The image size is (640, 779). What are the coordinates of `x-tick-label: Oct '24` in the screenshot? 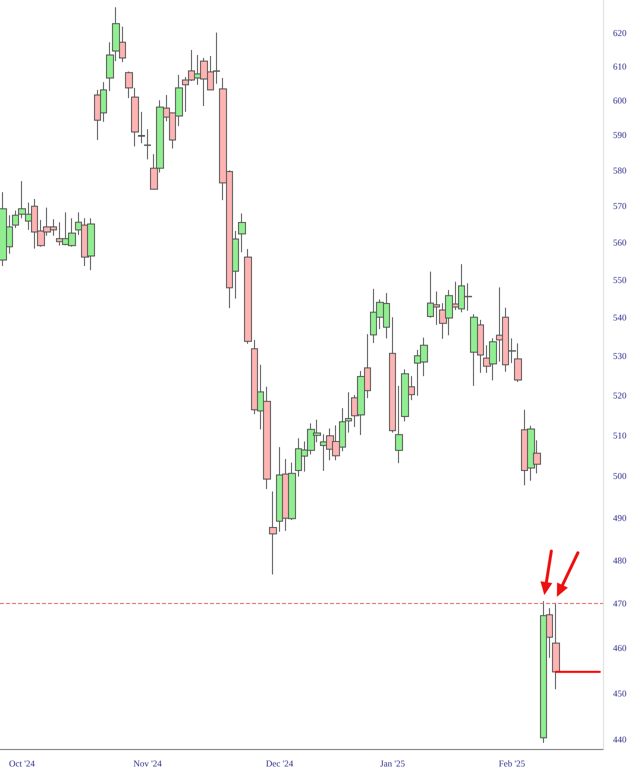 It's located at (22, 763).